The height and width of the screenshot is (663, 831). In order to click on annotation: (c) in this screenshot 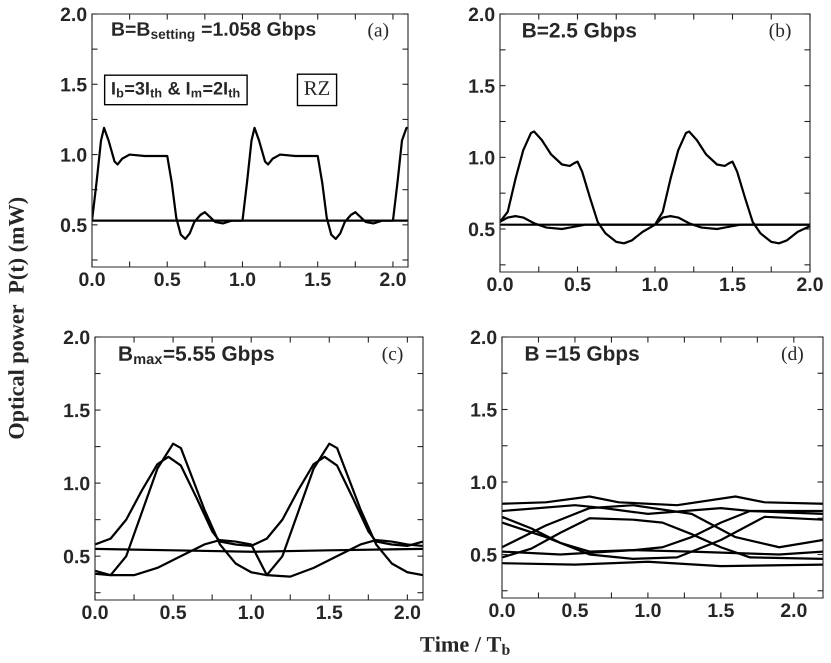, I will do `click(392, 355)`.